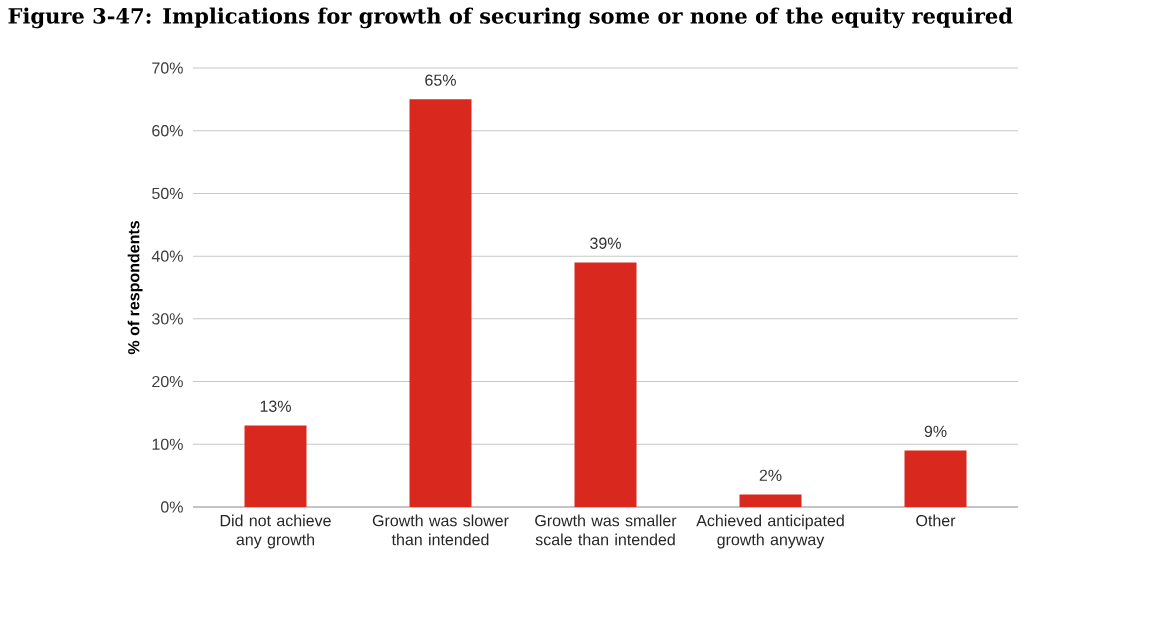 Image resolution: width=1153 pixels, height=635 pixels. Describe the element at coordinates (275, 531) in the screenshot. I see `x-tick-label: Did not achieve any growth` at that location.